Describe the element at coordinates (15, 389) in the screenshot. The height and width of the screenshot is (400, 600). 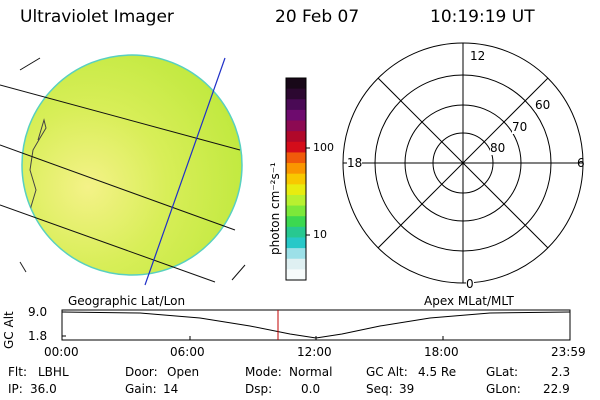
I see `ip-label: IP:` at that location.